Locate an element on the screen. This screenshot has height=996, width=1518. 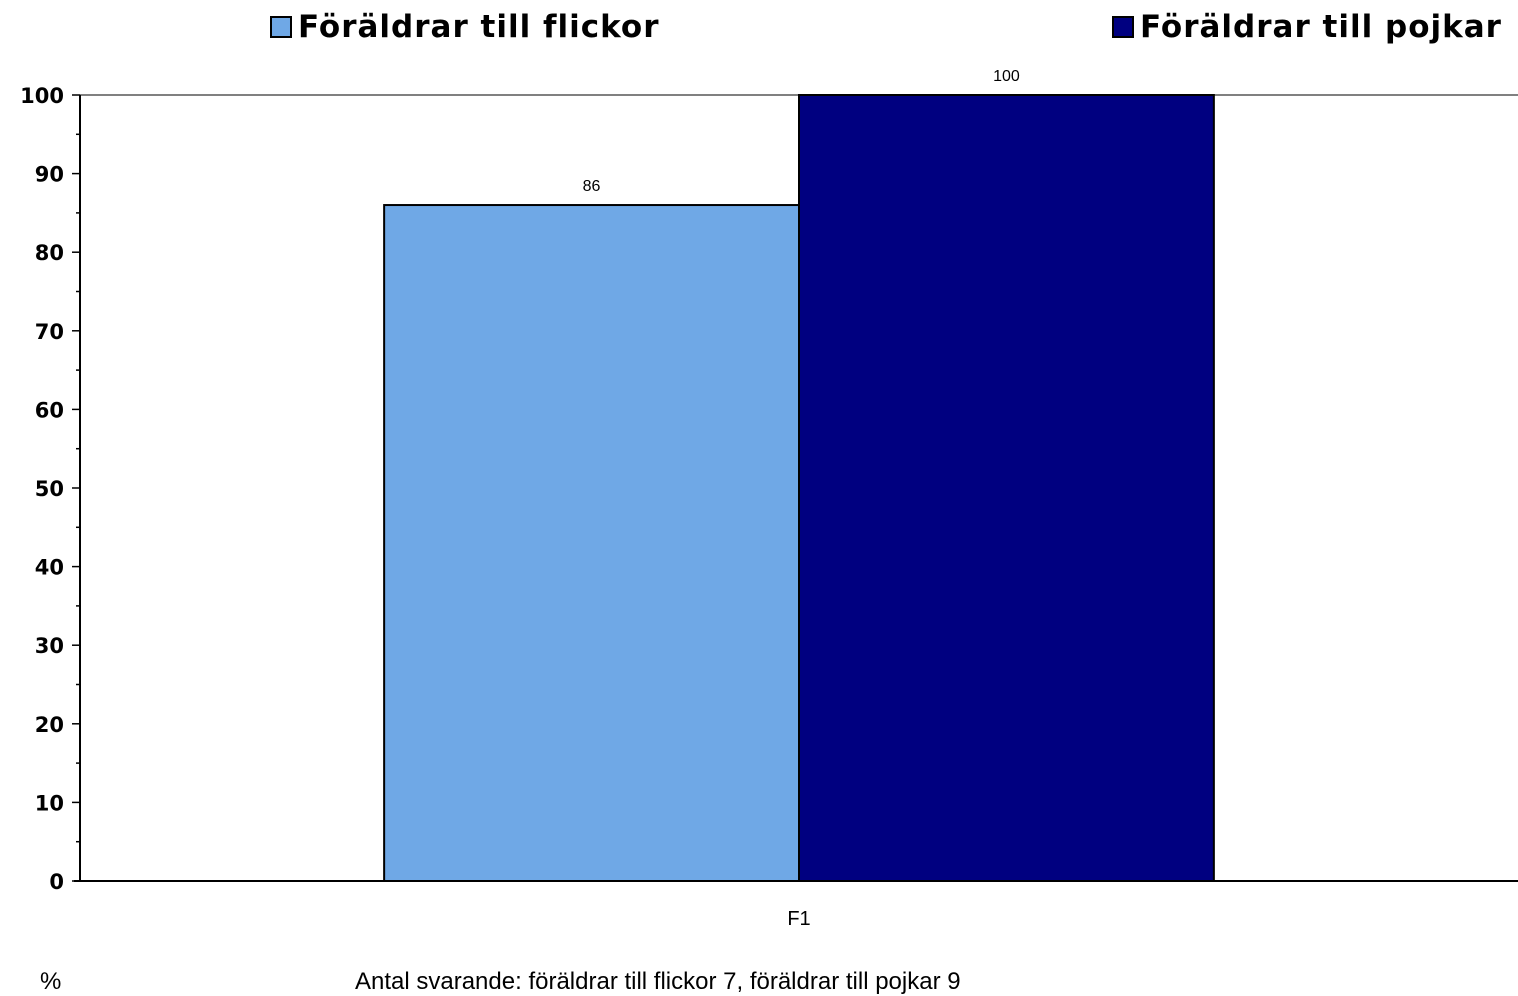
y-tick-label: 0 is located at coordinates (56, 882).